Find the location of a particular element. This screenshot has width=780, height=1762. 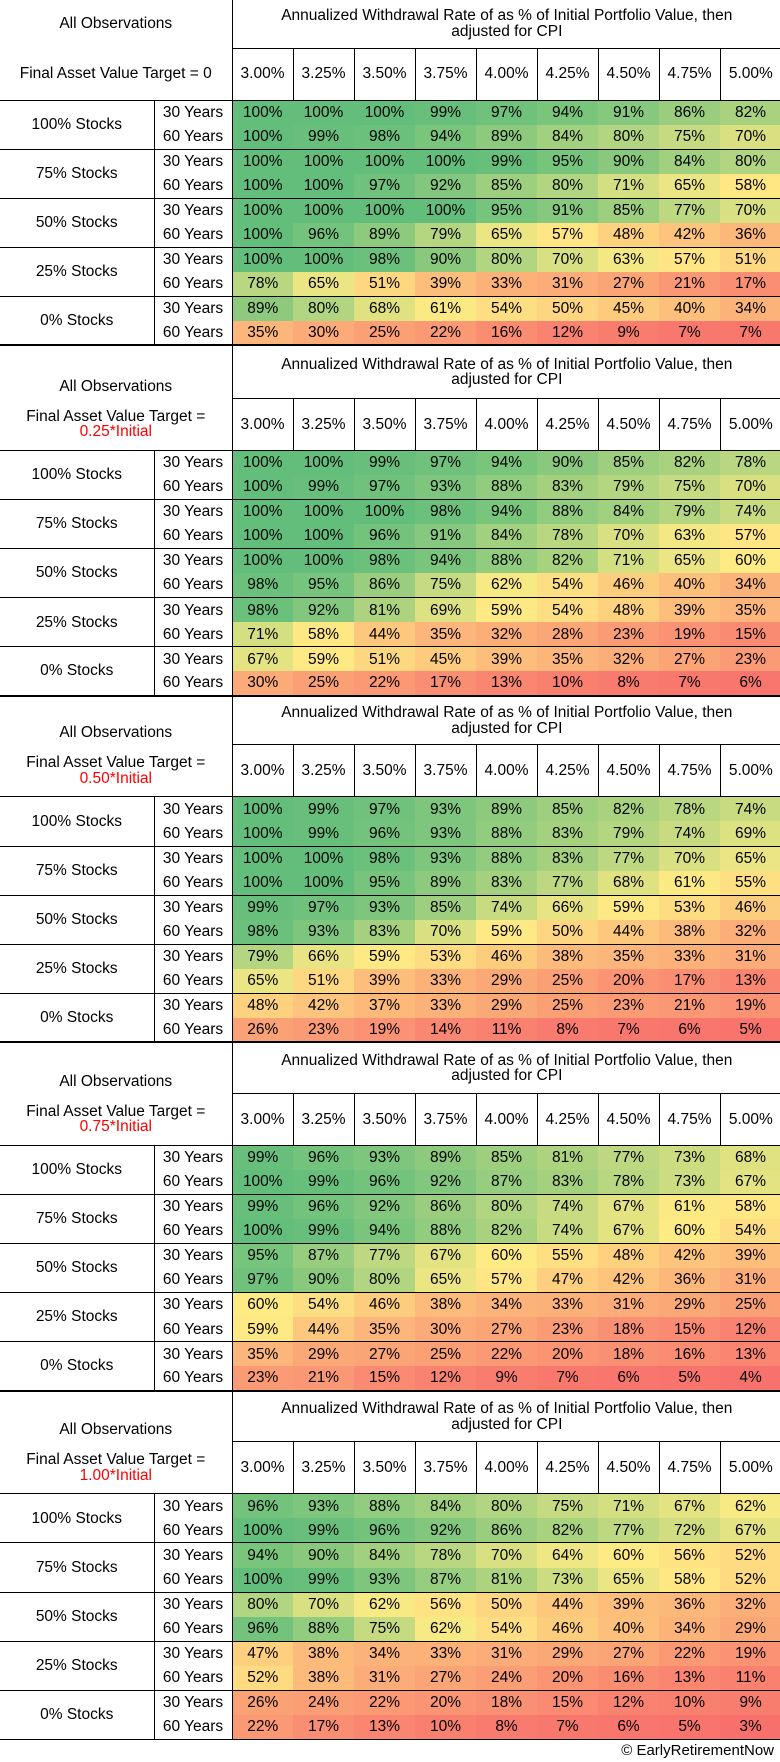

success-rate-cell: 17% is located at coordinates (690, 981).